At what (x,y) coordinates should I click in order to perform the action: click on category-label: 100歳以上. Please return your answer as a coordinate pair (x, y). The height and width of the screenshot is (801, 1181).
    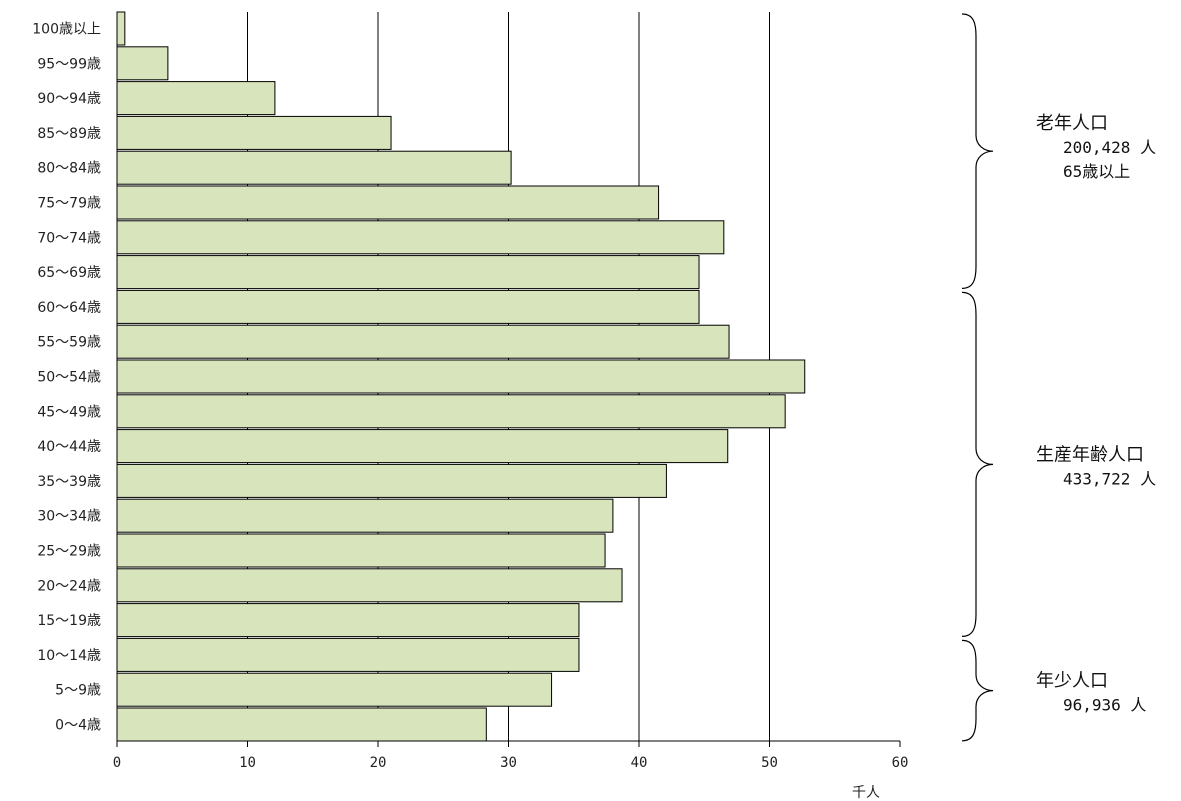
    Looking at the image, I should click on (66, 30).